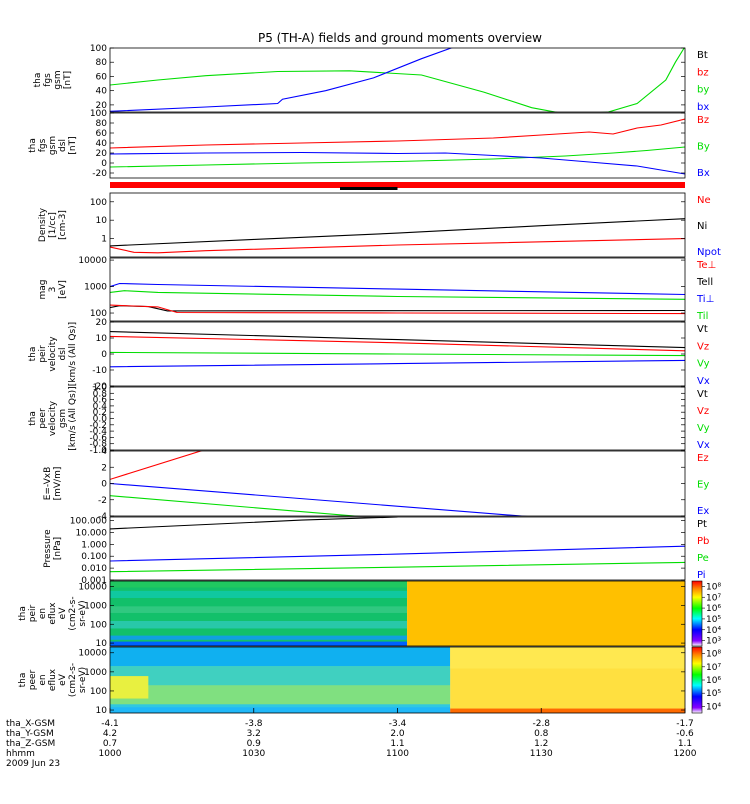 The width and height of the screenshot is (750, 804). Describe the element at coordinates (100, 420) in the screenshot. I see `y-tick-label: 0.0` at that location.